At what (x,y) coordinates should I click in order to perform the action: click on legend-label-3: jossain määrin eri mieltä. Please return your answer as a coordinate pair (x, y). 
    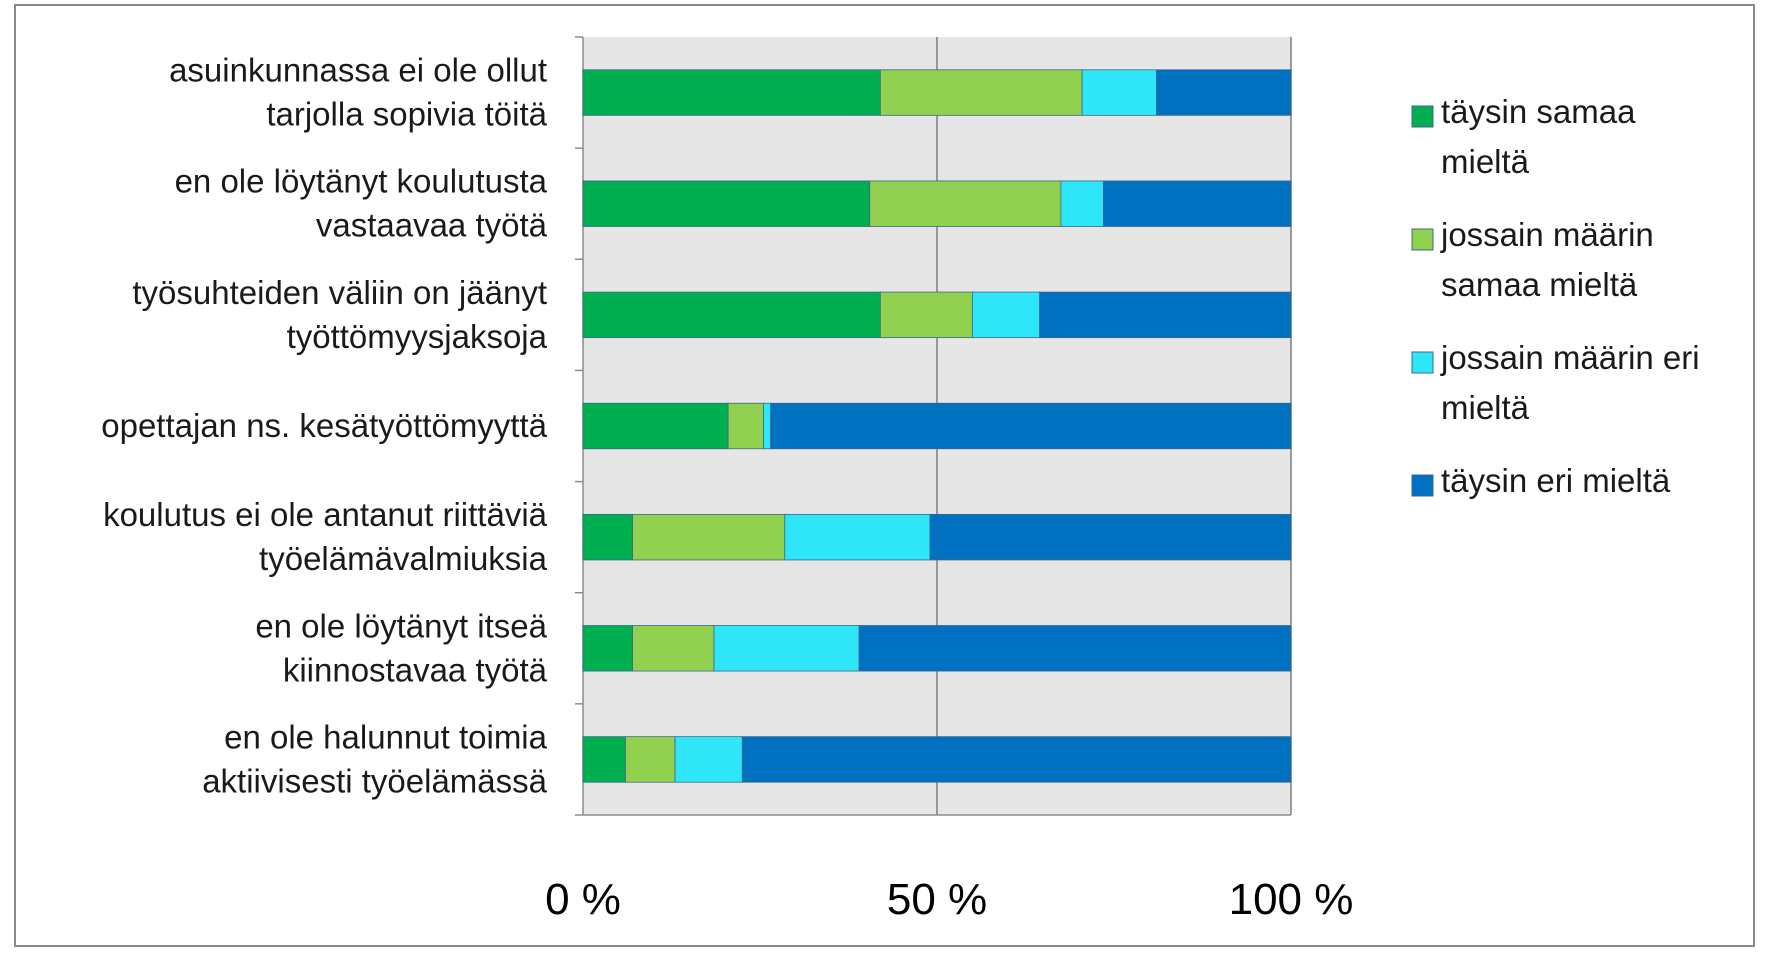
    Looking at the image, I should click on (1570, 382).